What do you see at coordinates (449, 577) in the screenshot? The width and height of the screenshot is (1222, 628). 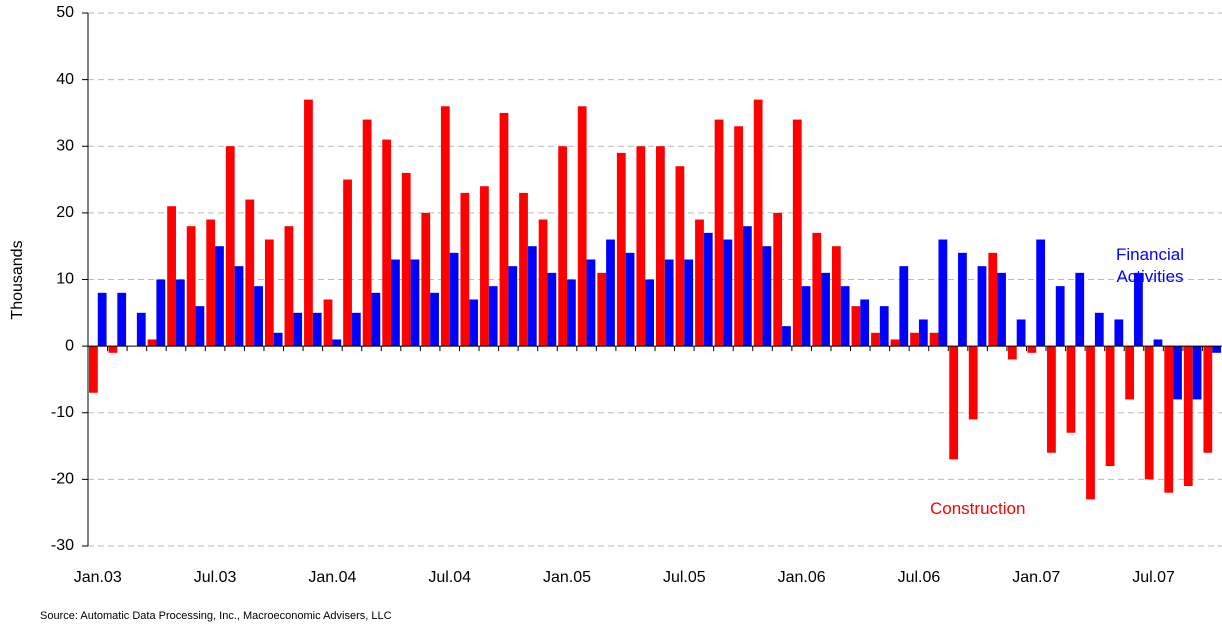 I see `x-tick-label: Jul.04` at bounding box center [449, 577].